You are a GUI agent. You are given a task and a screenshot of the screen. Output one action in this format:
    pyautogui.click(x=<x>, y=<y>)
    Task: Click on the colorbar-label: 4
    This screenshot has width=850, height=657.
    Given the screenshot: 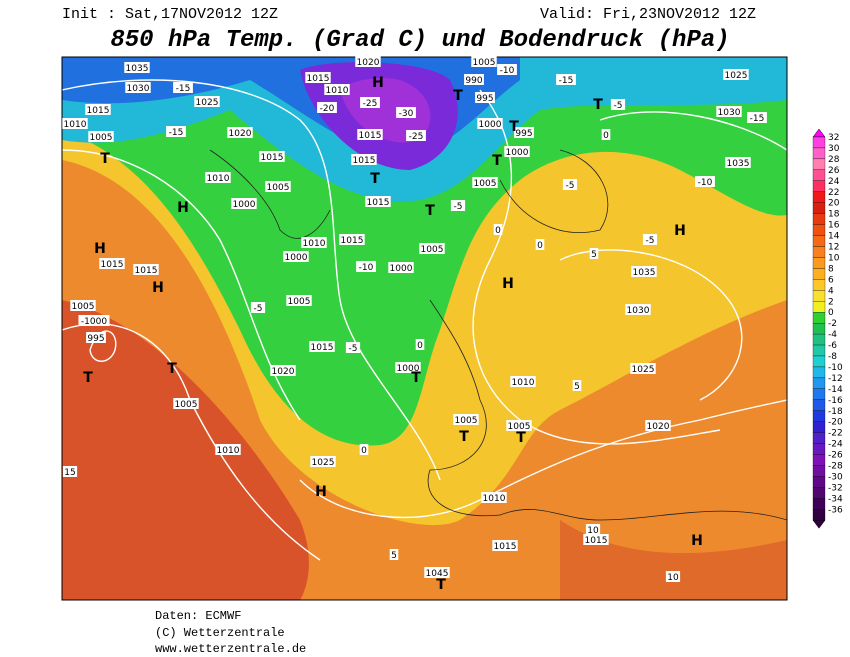 What is the action you would take?
    pyautogui.click(x=831, y=291)
    